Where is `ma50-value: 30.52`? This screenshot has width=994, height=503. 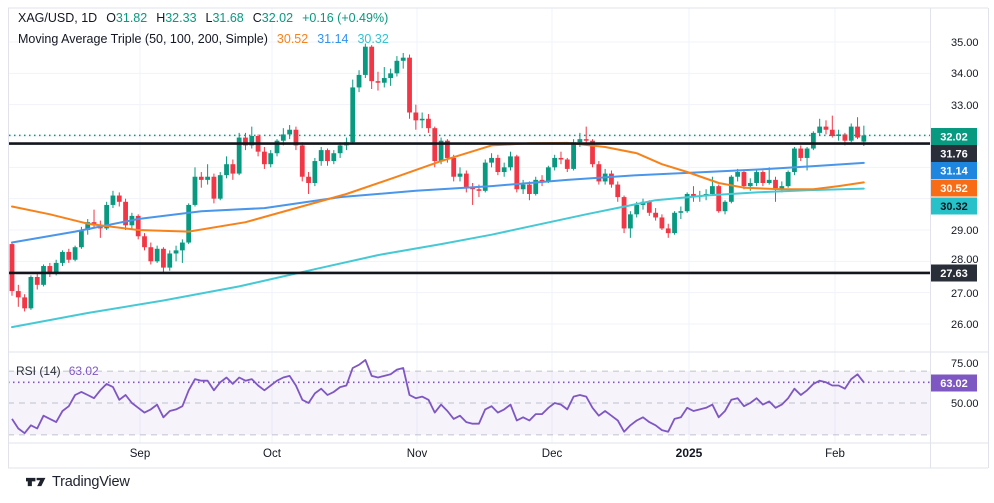 ma50-value: 30.52 is located at coordinates (292, 39).